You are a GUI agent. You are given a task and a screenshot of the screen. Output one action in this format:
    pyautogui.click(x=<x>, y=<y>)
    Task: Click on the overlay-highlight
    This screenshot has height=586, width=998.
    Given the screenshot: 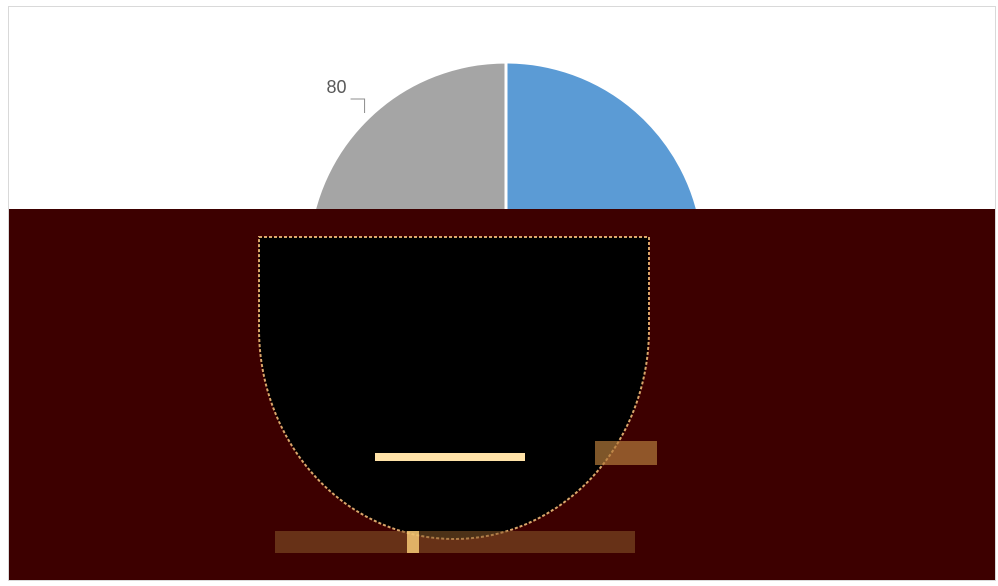 What is the action you would take?
    pyautogui.click(x=450, y=457)
    